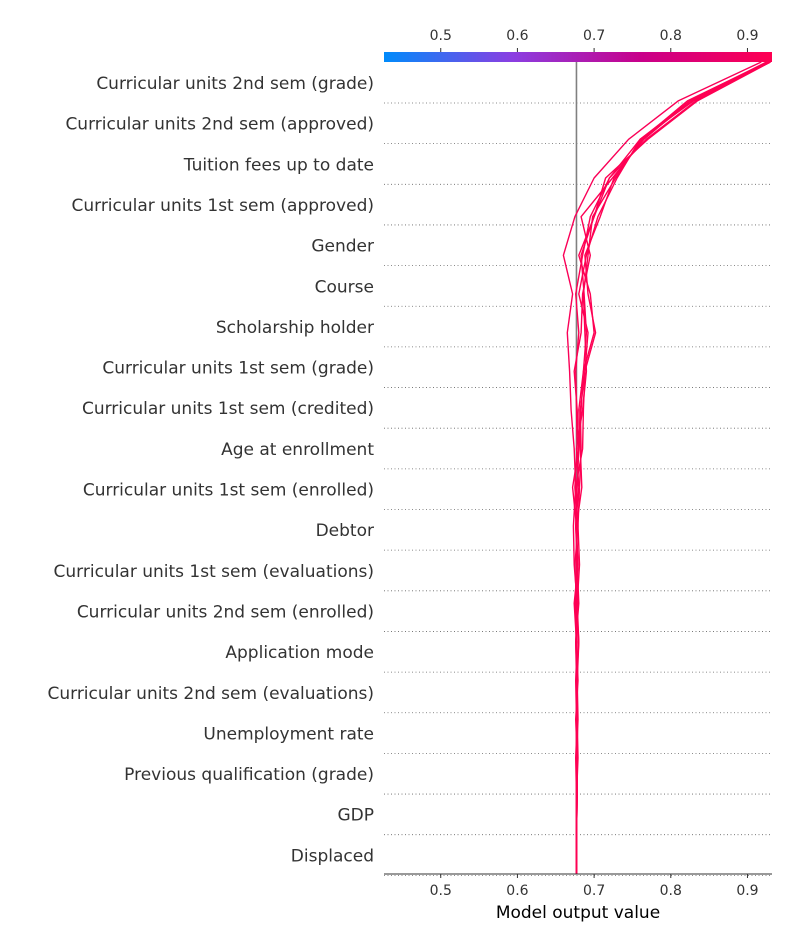 This screenshot has width=800, height=950. What do you see at coordinates (671, 36) in the screenshot?
I see `top-tick-label: 0.8` at bounding box center [671, 36].